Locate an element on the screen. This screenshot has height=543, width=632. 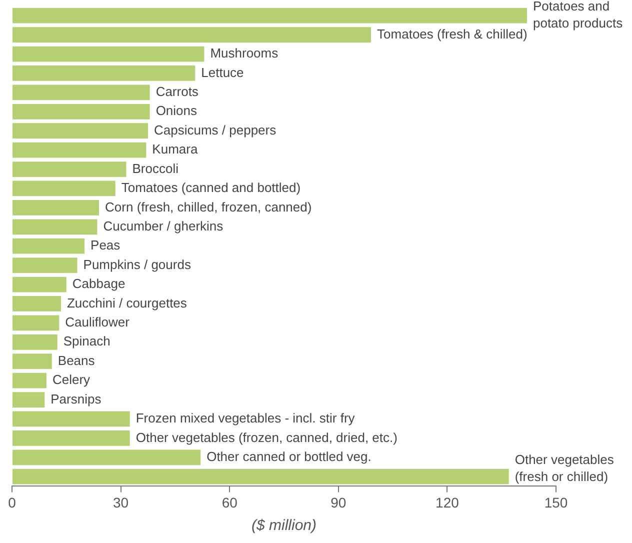
x-tick-label: 60 is located at coordinates (230, 502).